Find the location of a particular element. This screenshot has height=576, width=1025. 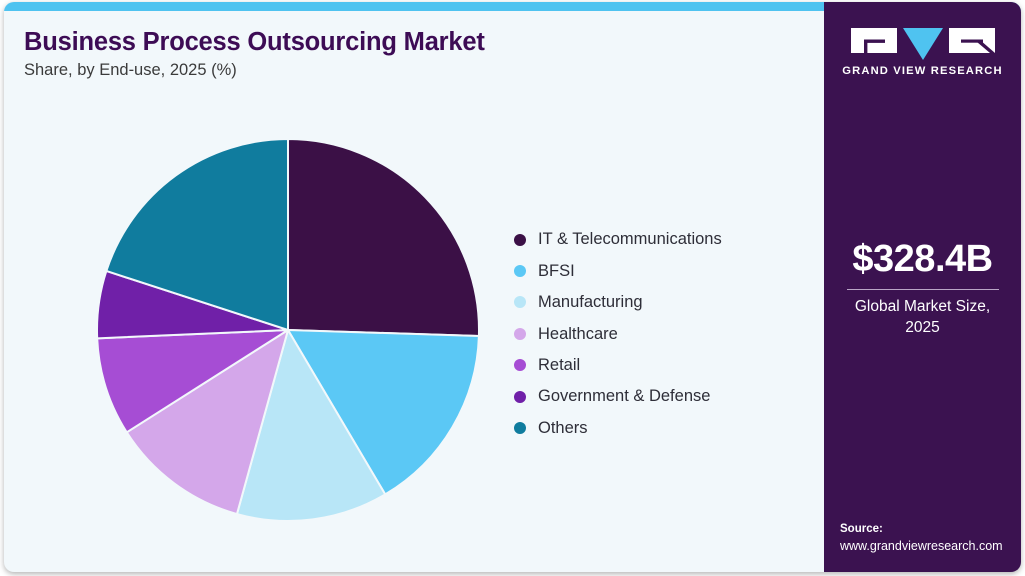

source-label: Source: is located at coordinates (861, 529).